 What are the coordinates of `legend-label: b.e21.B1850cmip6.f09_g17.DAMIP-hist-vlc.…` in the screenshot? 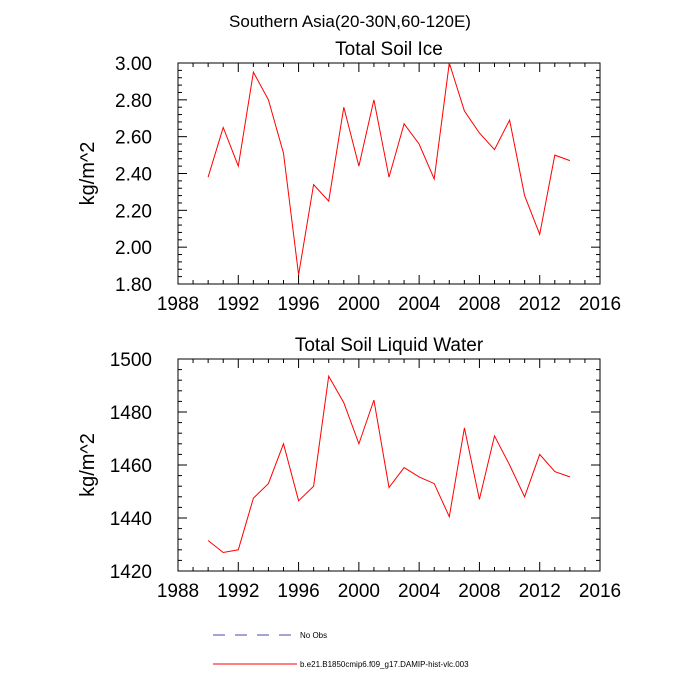 It's located at (384, 664).